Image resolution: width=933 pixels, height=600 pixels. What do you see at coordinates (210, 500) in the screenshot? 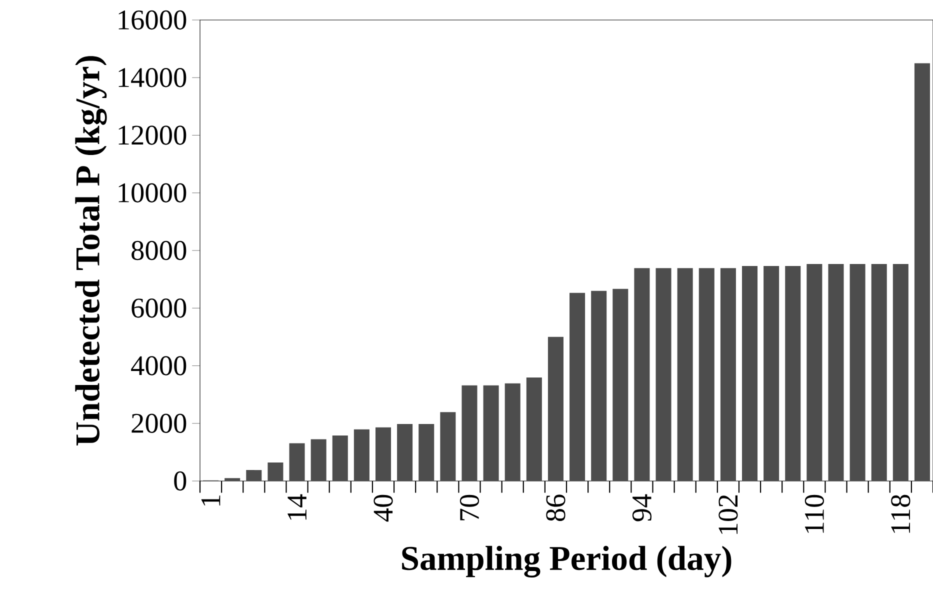
I see `x-tick-label: 1` at bounding box center [210, 500].